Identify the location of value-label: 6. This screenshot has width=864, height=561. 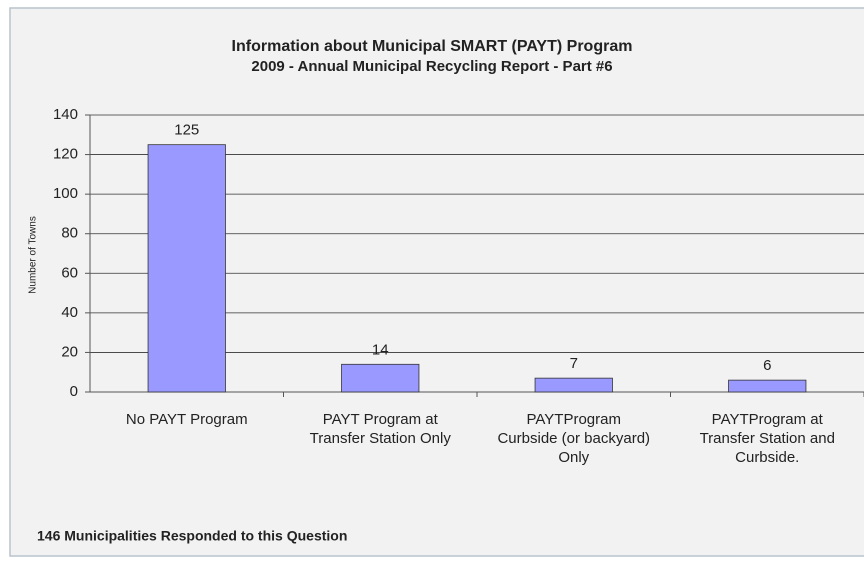
(767, 365).